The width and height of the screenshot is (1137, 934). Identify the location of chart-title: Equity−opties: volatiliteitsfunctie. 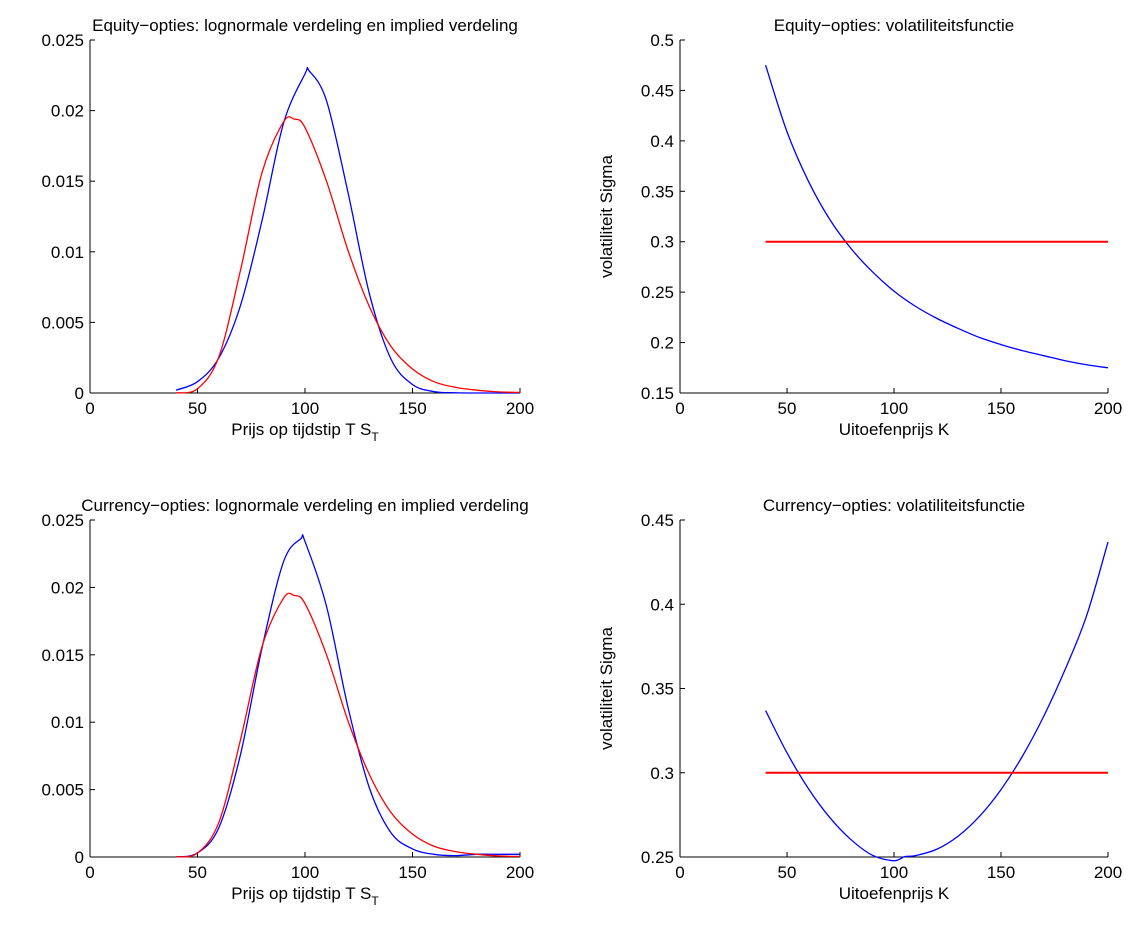
(894, 25).